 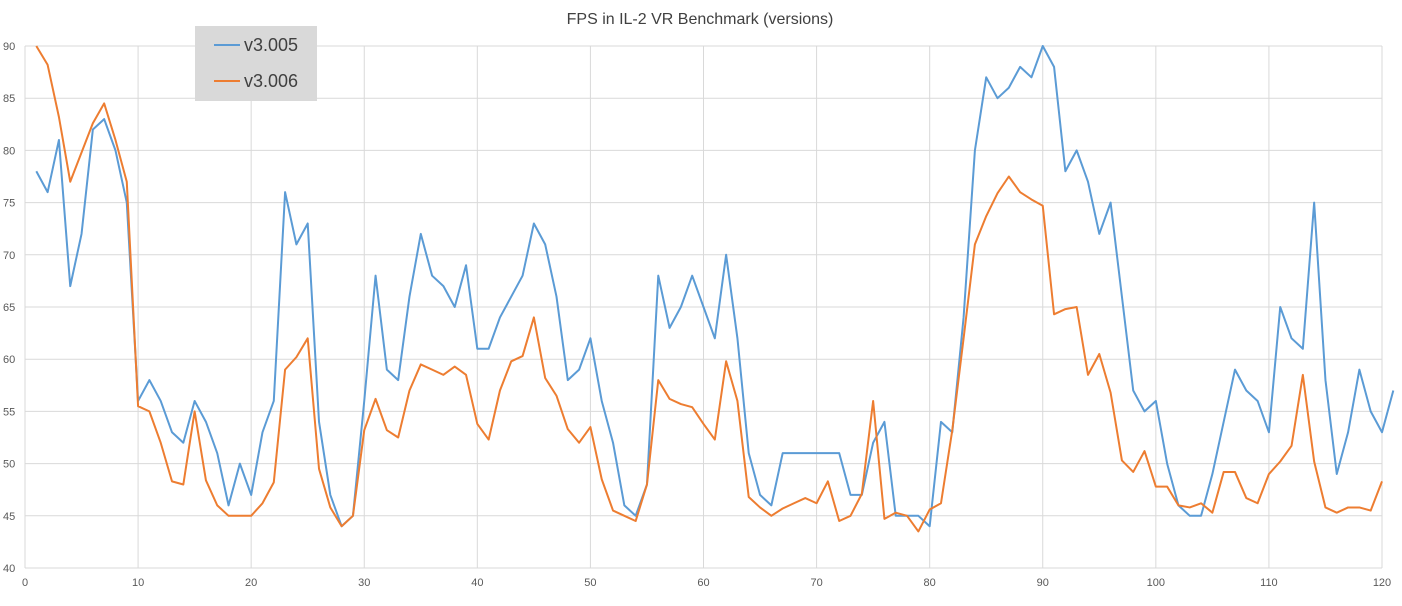 What do you see at coordinates (271, 81) in the screenshot?
I see `legend-label: v3.006` at bounding box center [271, 81].